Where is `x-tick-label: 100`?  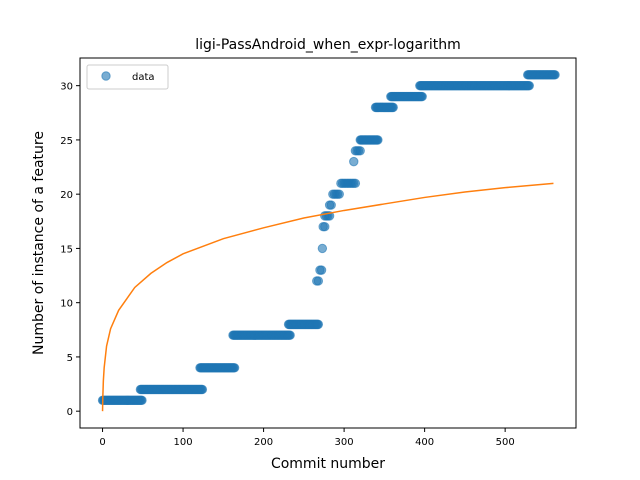
x-tick-label: 100 is located at coordinates (183, 442).